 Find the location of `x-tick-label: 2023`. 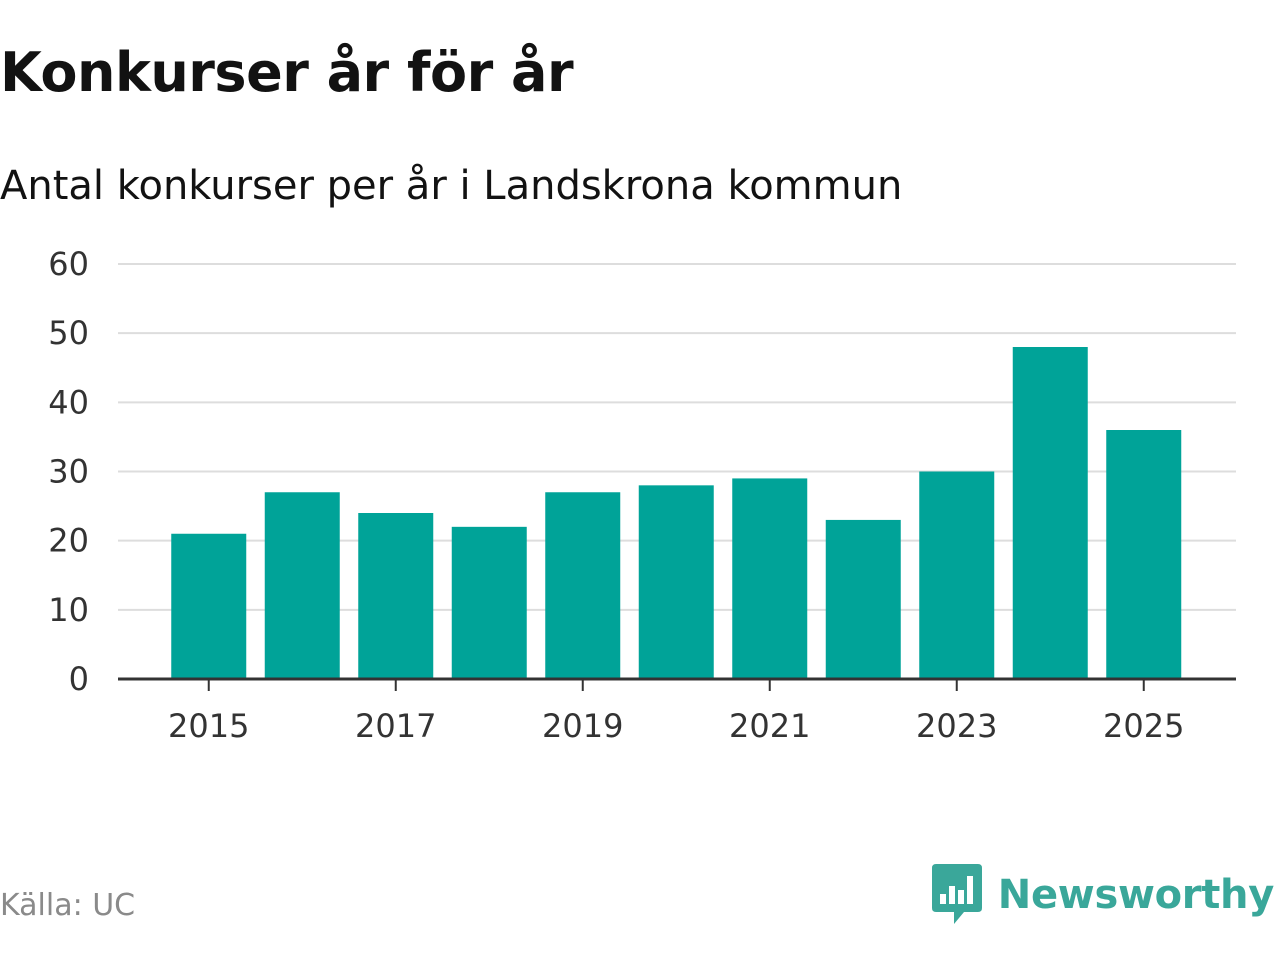

x-tick-label: 2023 is located at coordinates (956, 726).